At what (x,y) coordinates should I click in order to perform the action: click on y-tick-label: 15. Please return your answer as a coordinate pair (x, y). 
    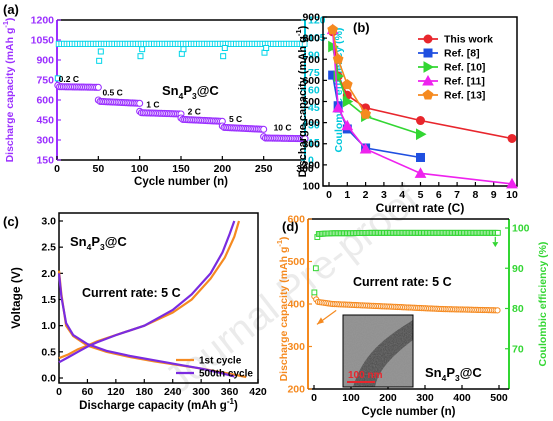
    Looking at the image, I should click on (314, 143).